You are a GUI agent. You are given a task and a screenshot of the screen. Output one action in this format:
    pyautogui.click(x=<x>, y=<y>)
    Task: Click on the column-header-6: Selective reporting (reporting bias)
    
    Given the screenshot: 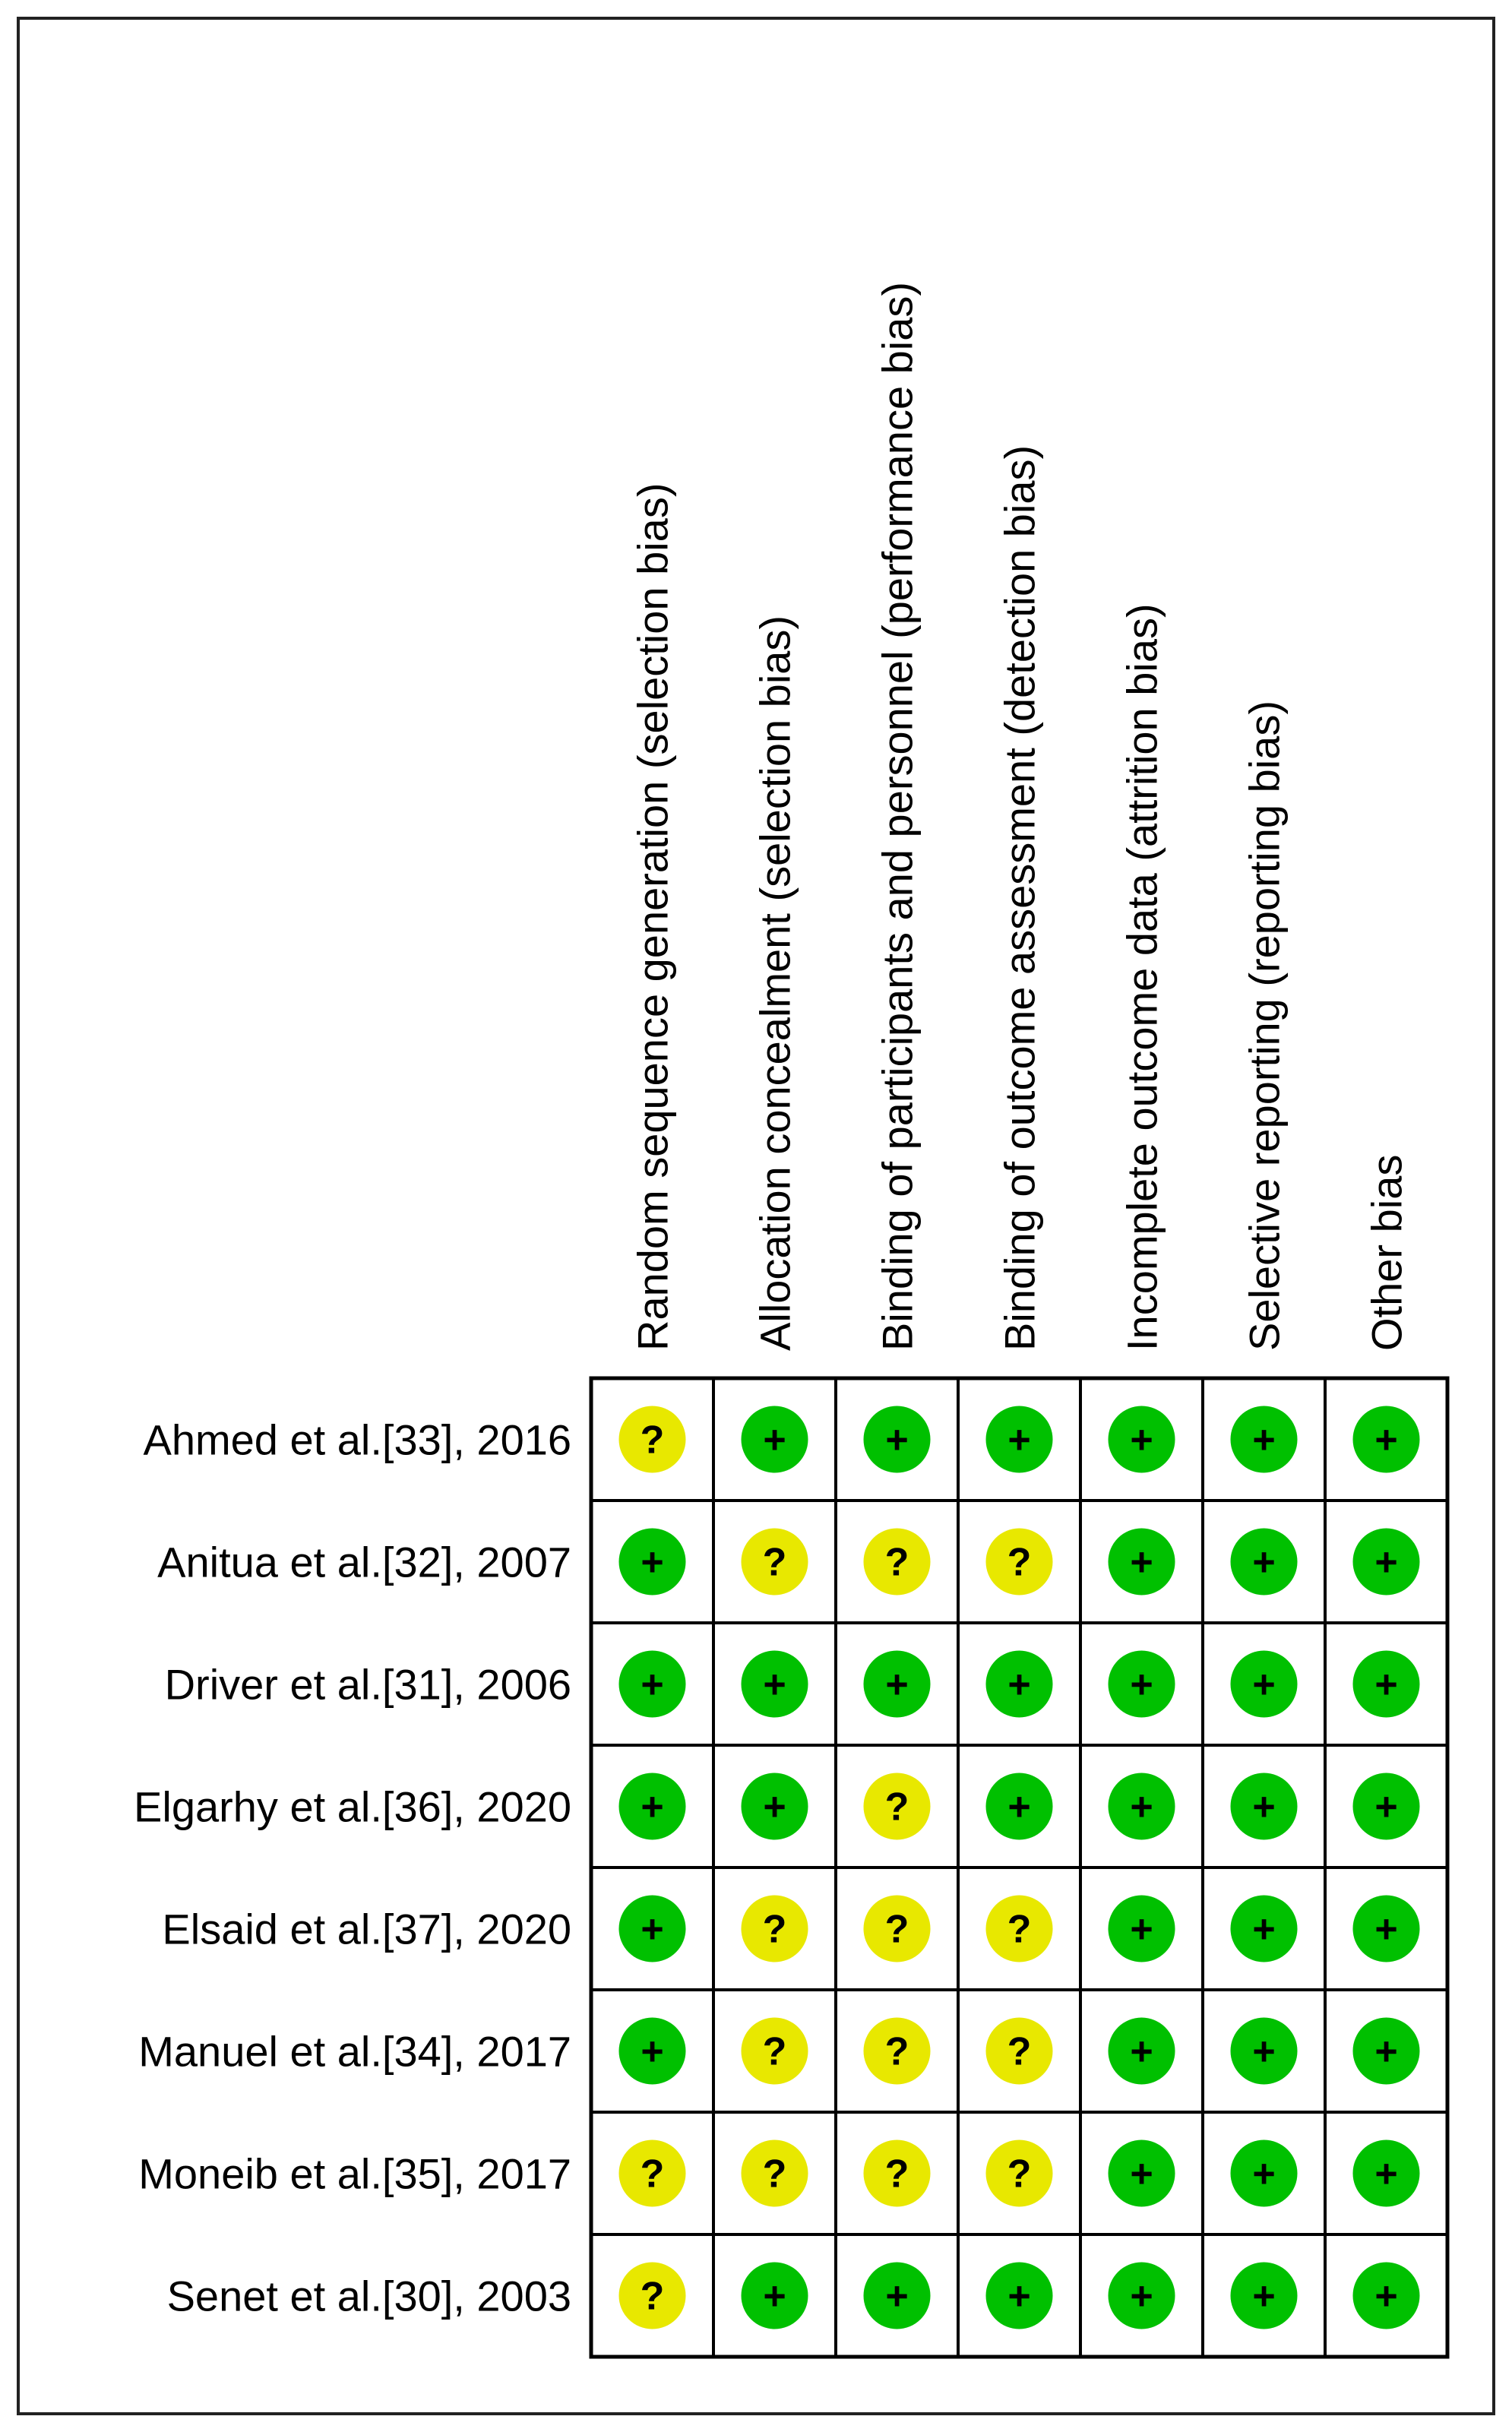 What is the action you would take?
    pyautogui.click(x=1265, y=1026)
    